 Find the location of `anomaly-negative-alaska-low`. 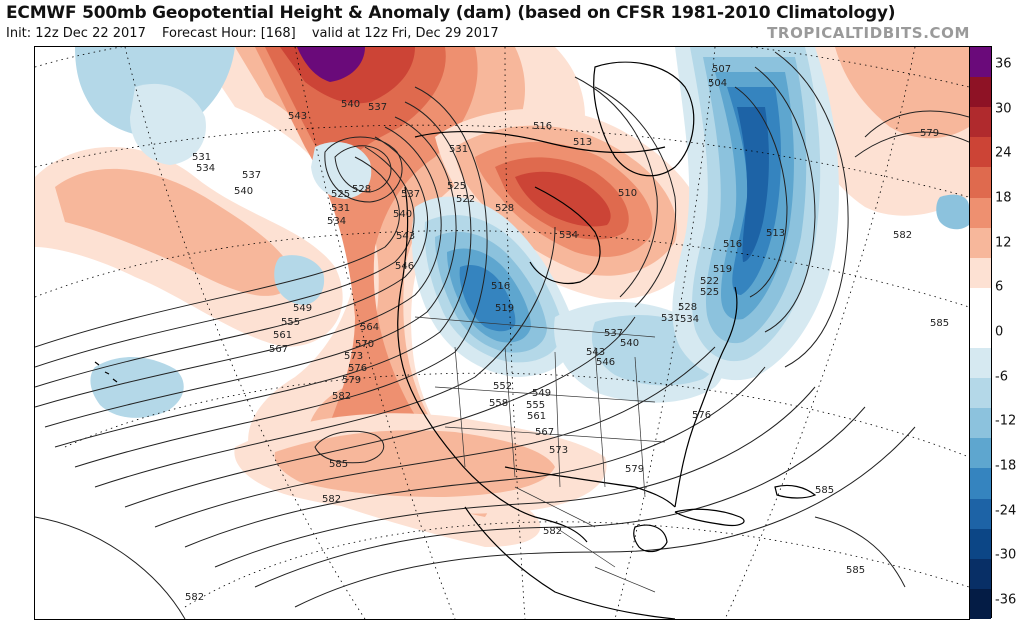

anomaly-negative-alaska-low is located at coordinates (341, 170).